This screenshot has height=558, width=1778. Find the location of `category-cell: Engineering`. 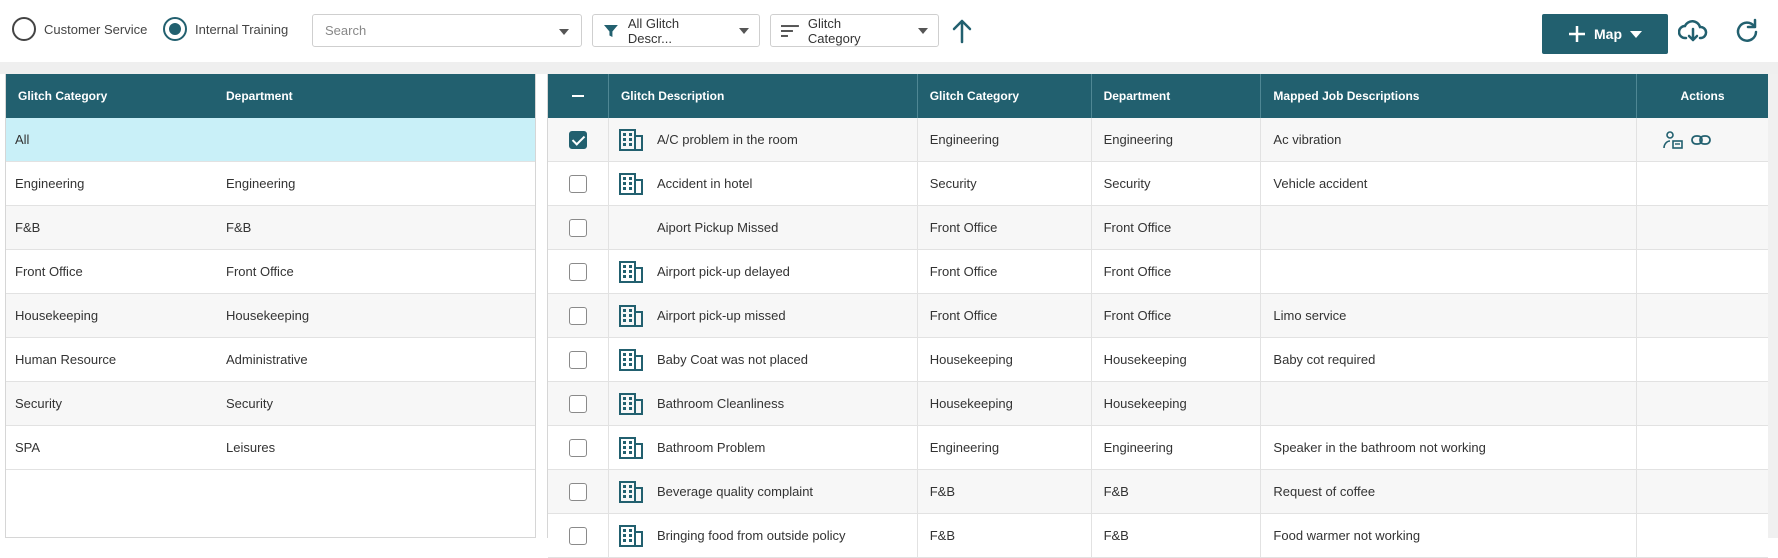

category-cell: Engineering is located at coordinates (1005, 447).